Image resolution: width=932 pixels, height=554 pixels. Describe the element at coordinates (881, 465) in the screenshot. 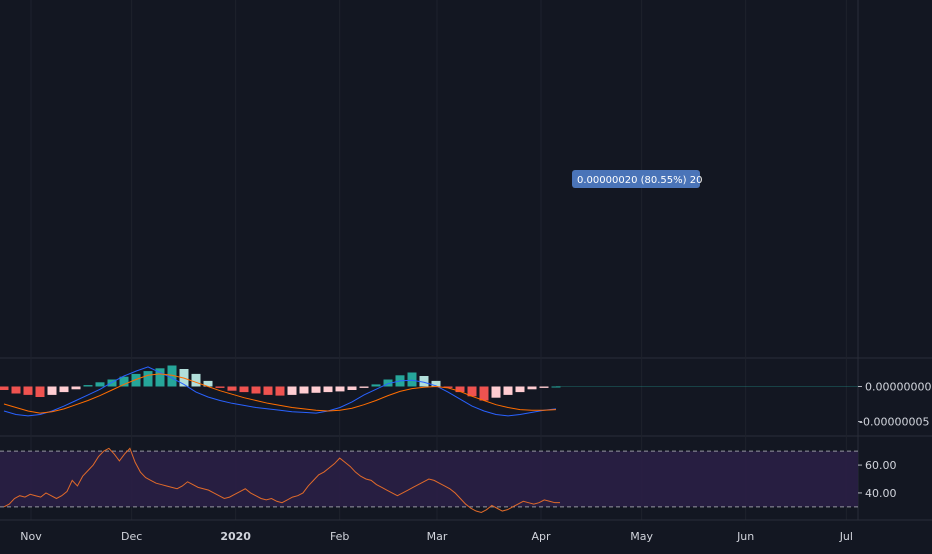

I see `rsi-axis-label: 60.00` at that location.